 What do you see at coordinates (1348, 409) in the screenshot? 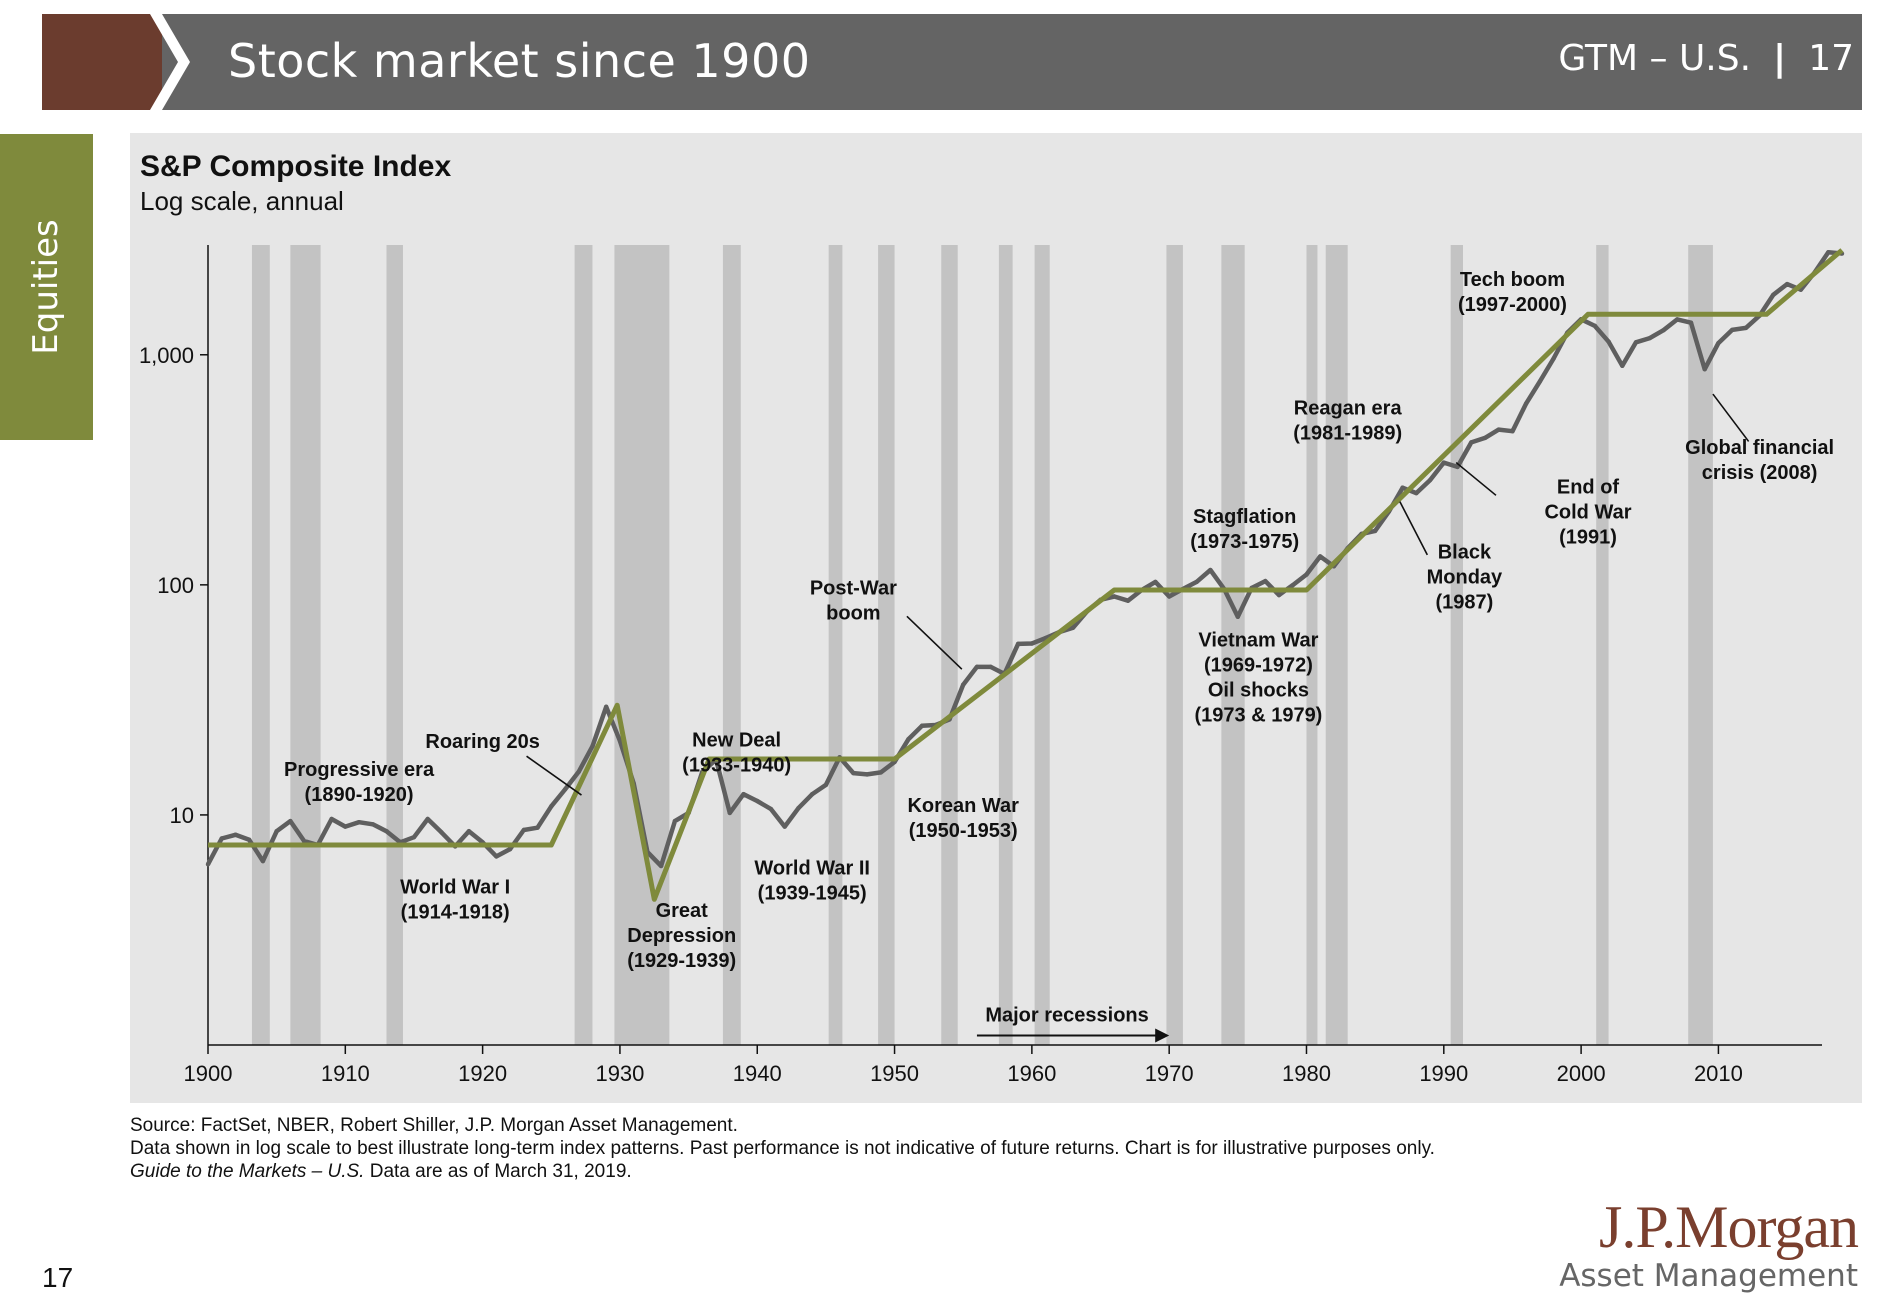
I see `annotation-line: Reagan era` at bounding box center [1348, 409].